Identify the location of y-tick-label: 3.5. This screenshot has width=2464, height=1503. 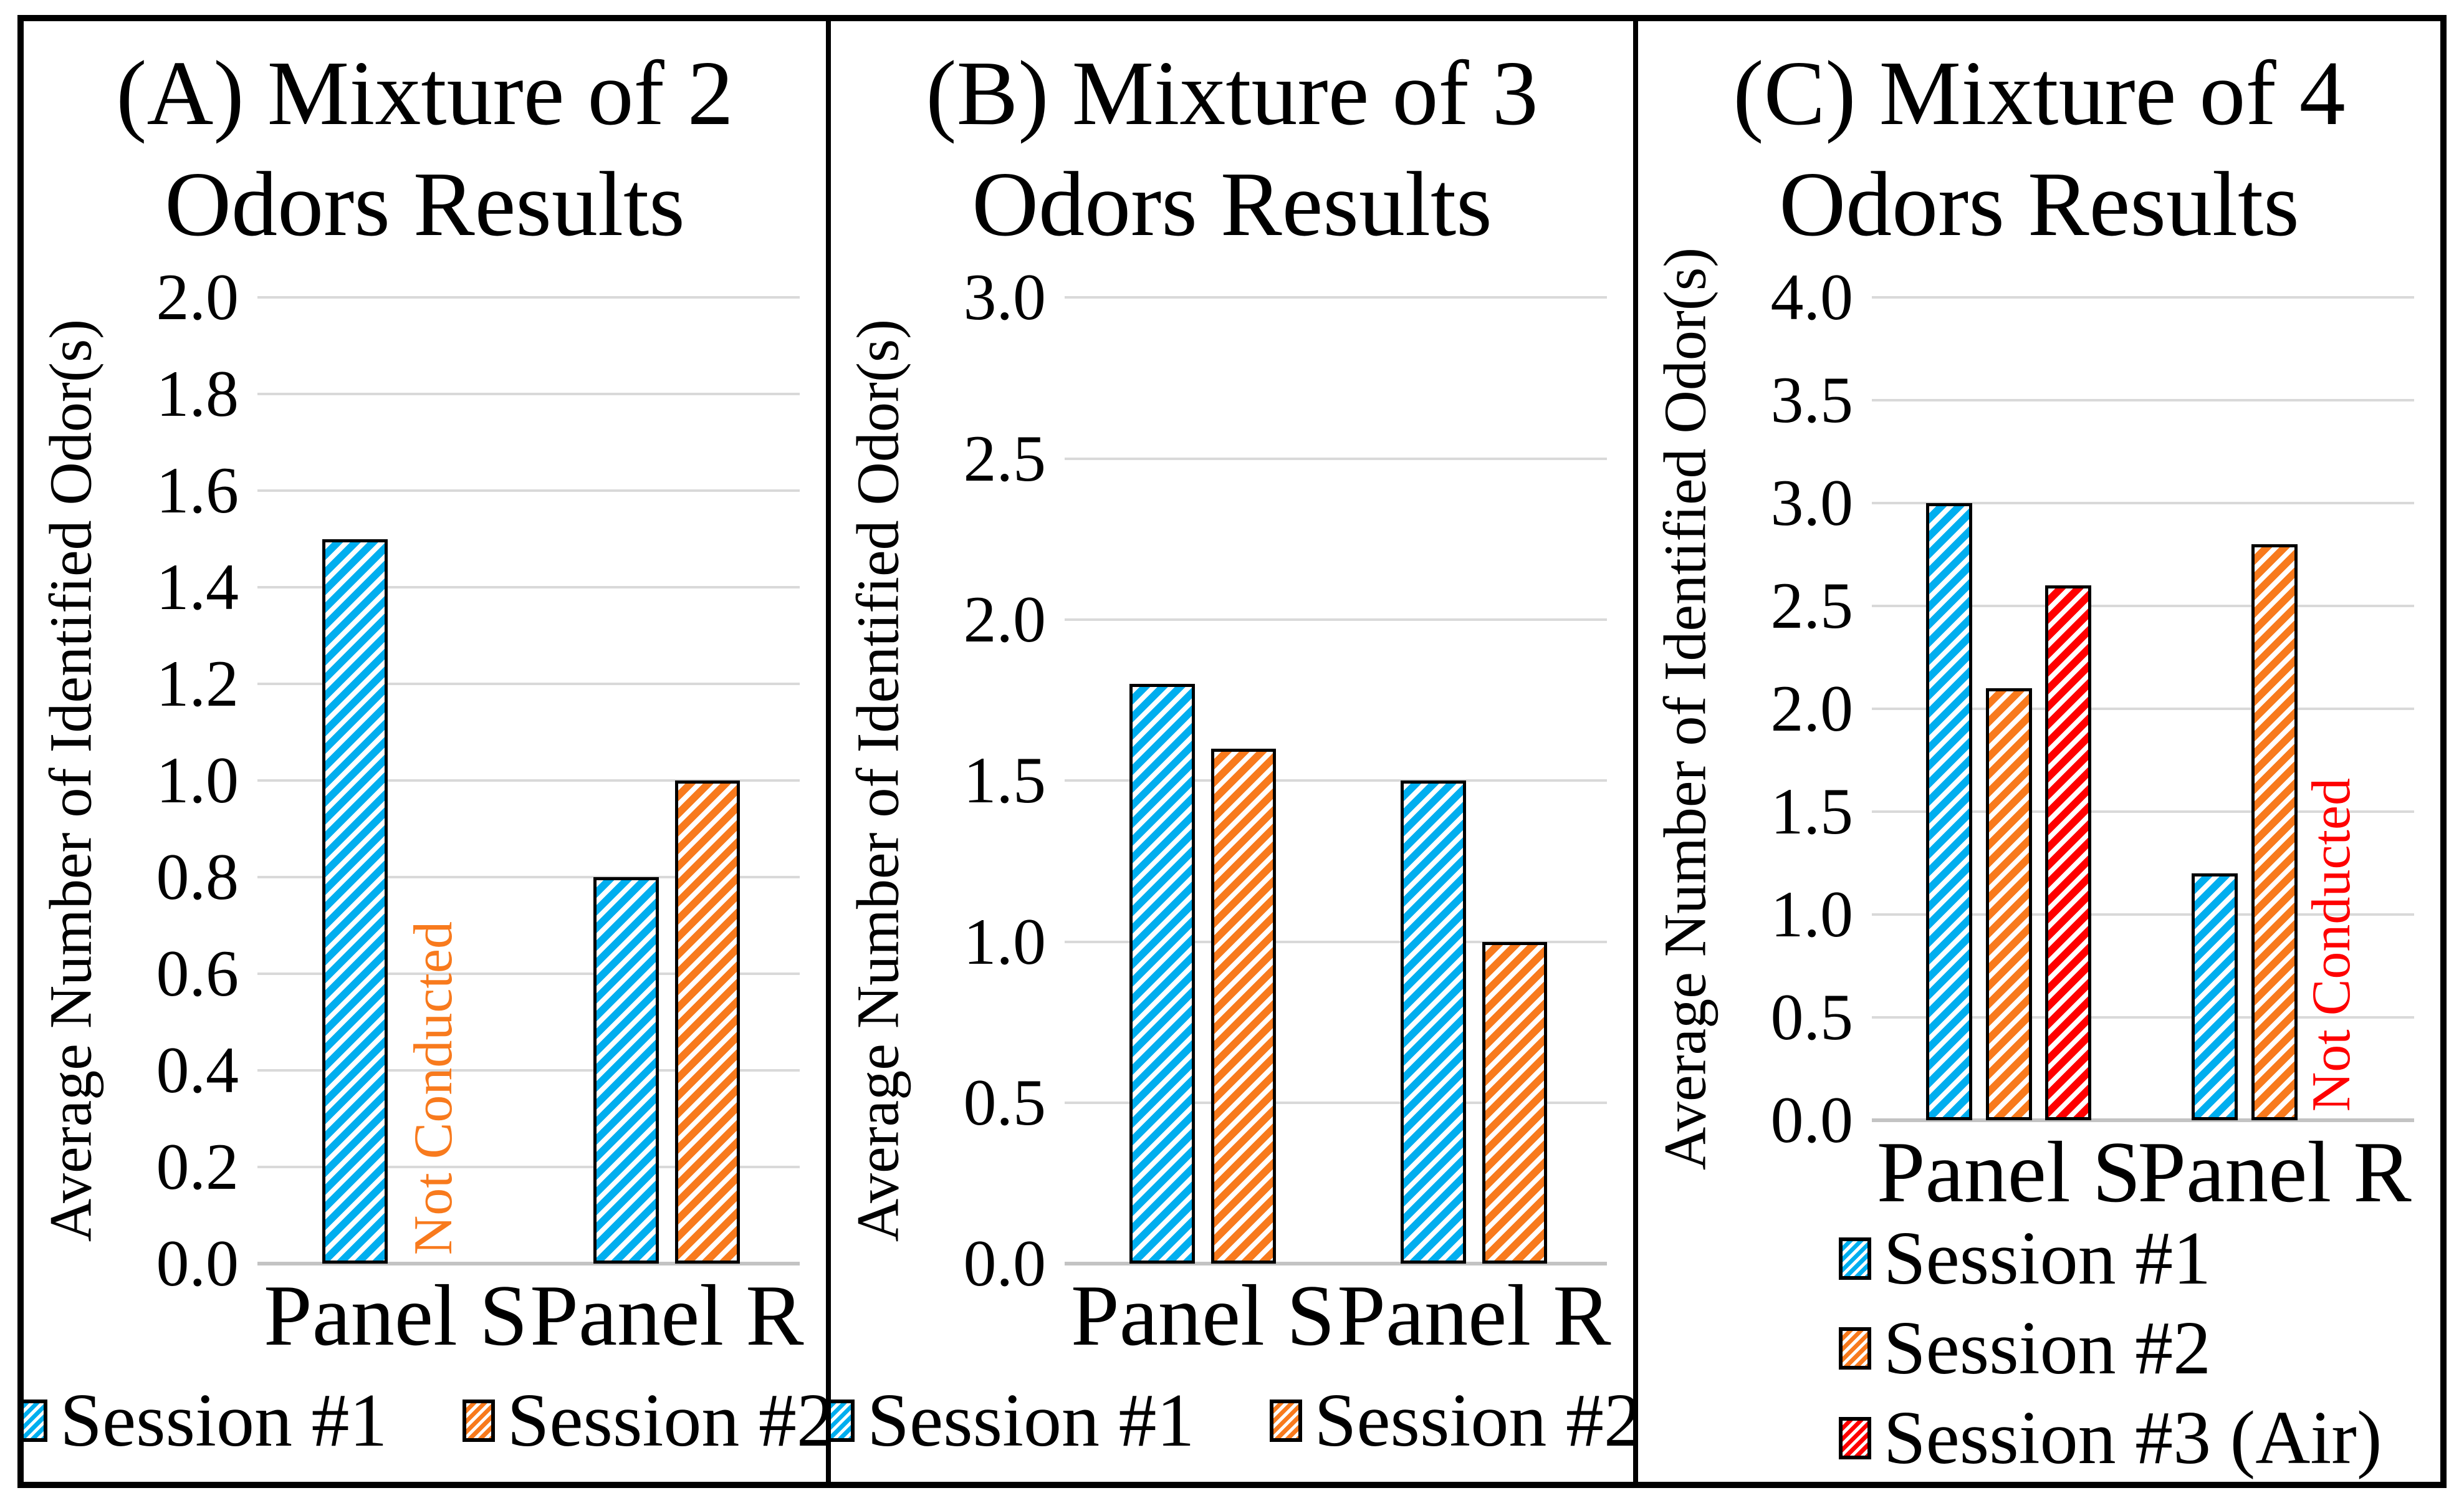
(1812, 400).